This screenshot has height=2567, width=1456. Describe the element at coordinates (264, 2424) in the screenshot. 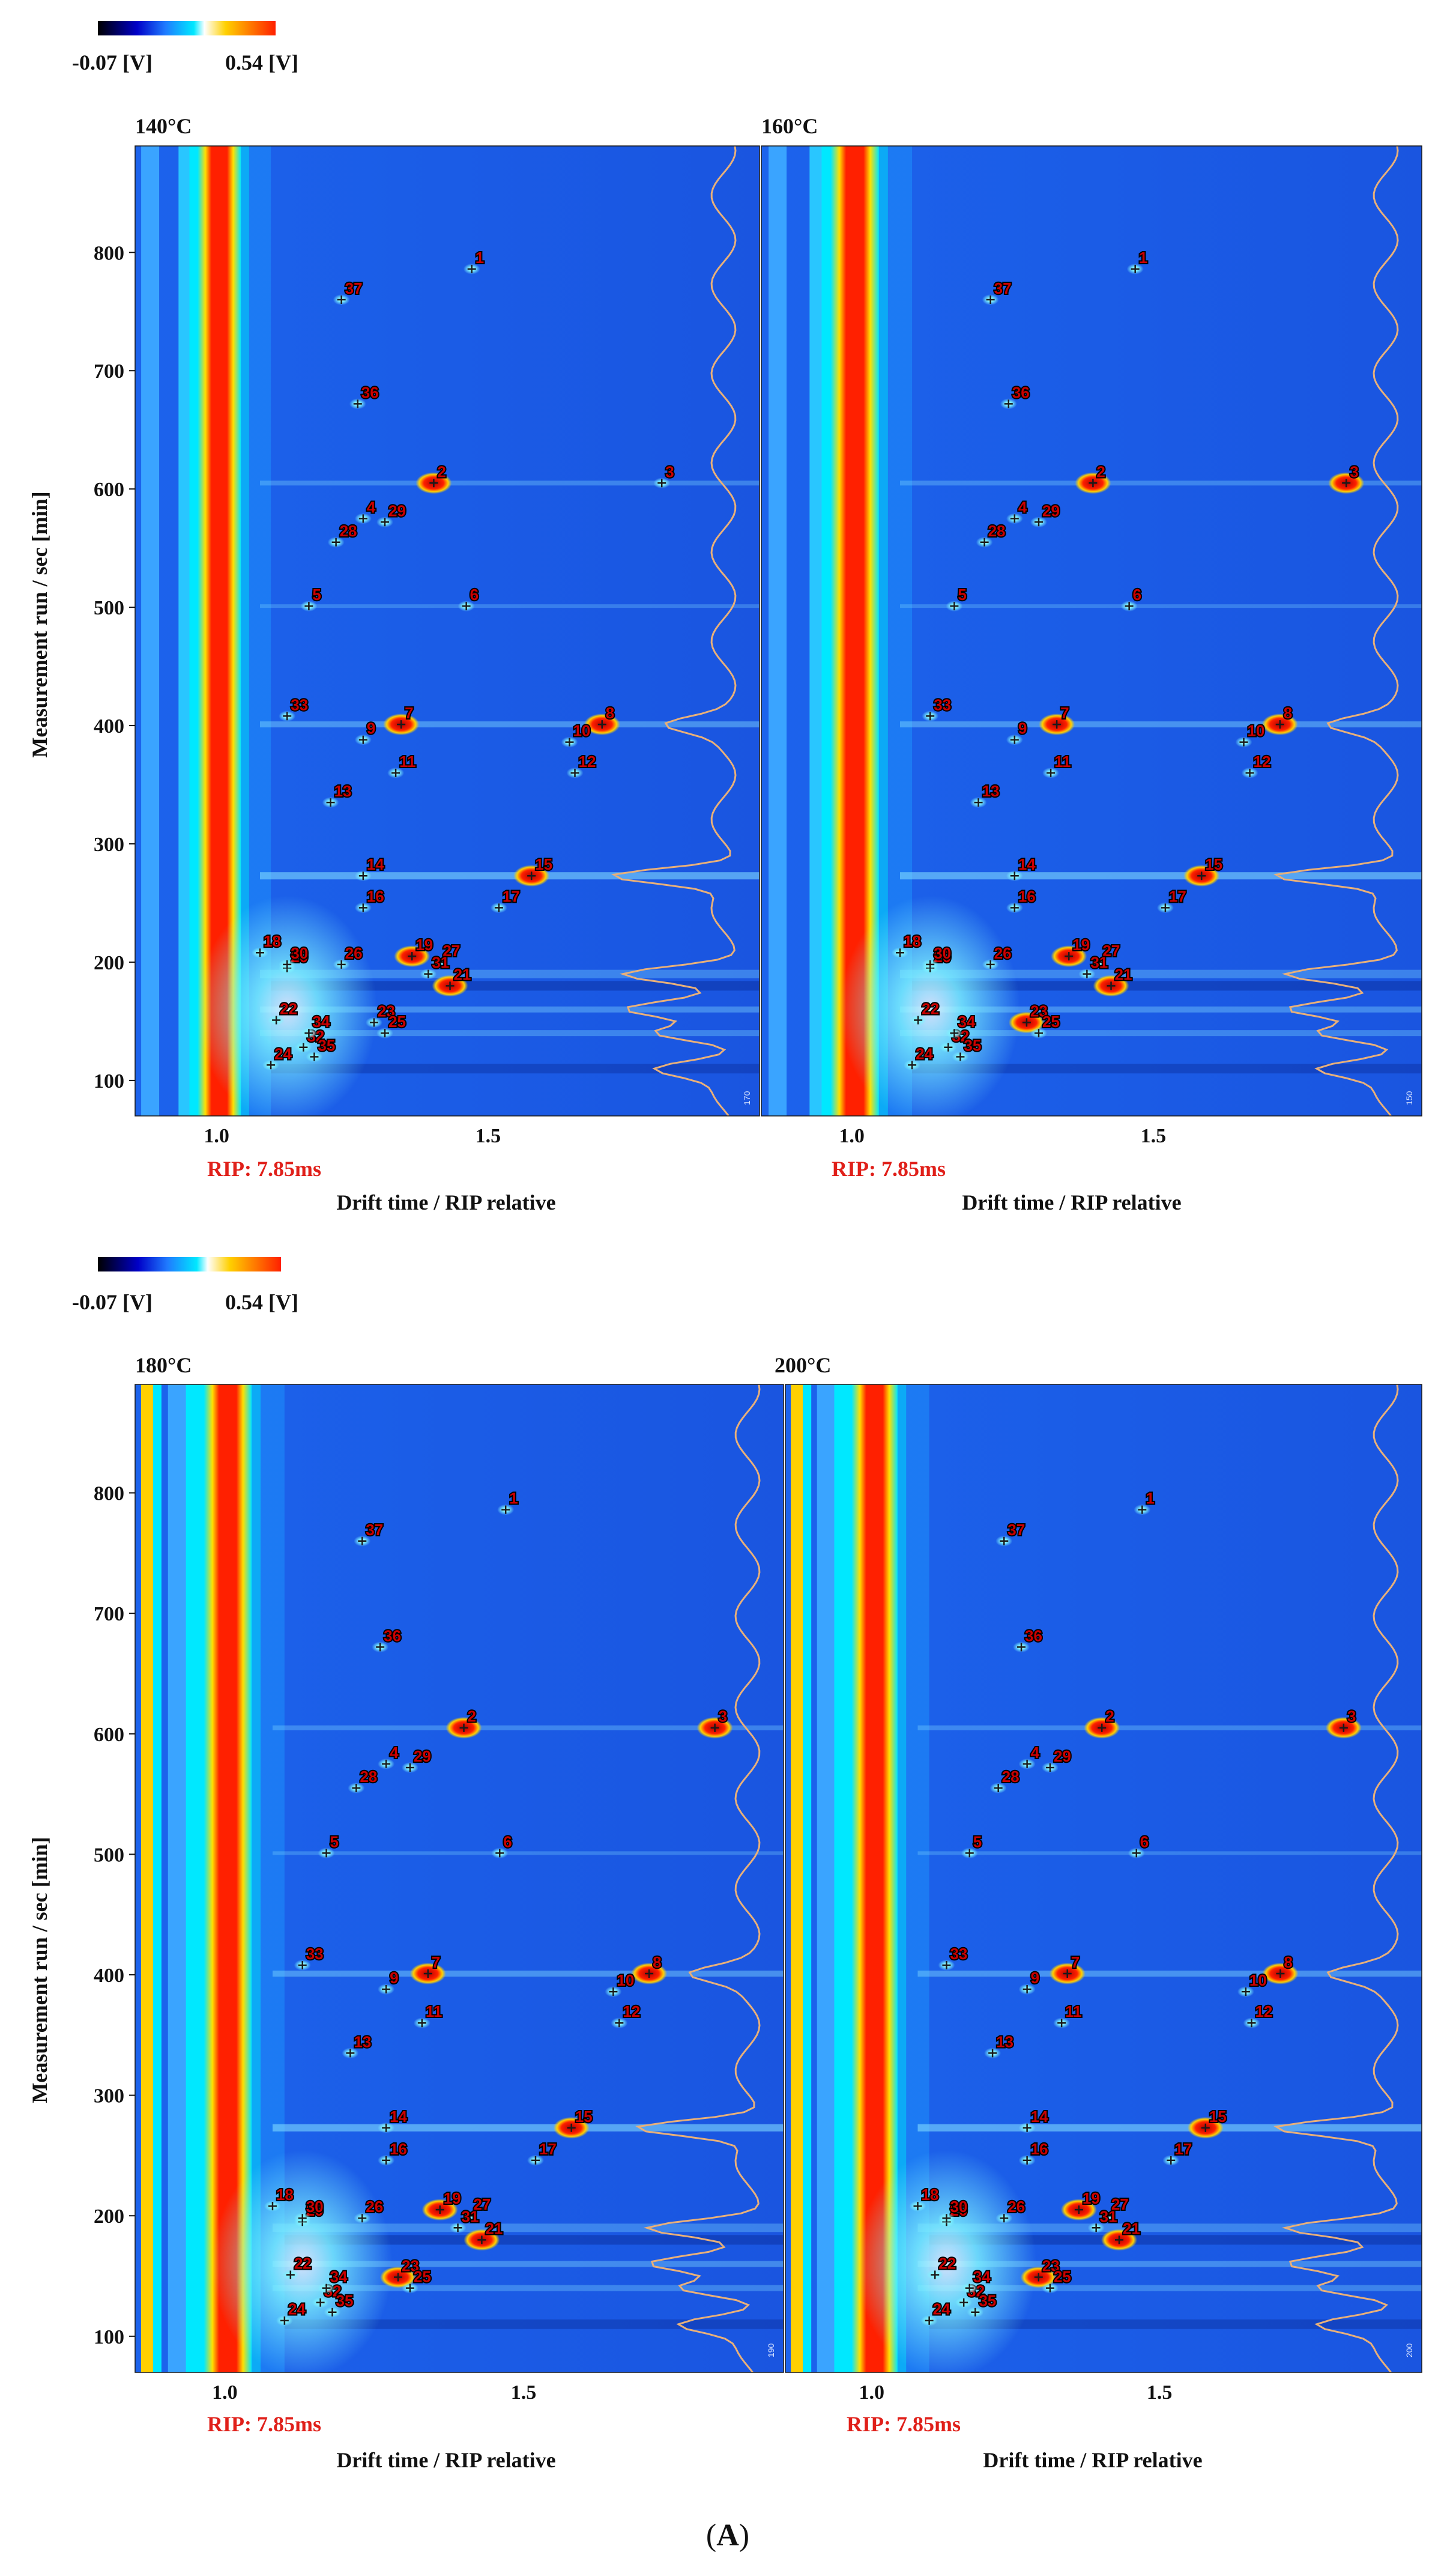

I see `rip-label-180: RIP: 7.85ms` at that location.